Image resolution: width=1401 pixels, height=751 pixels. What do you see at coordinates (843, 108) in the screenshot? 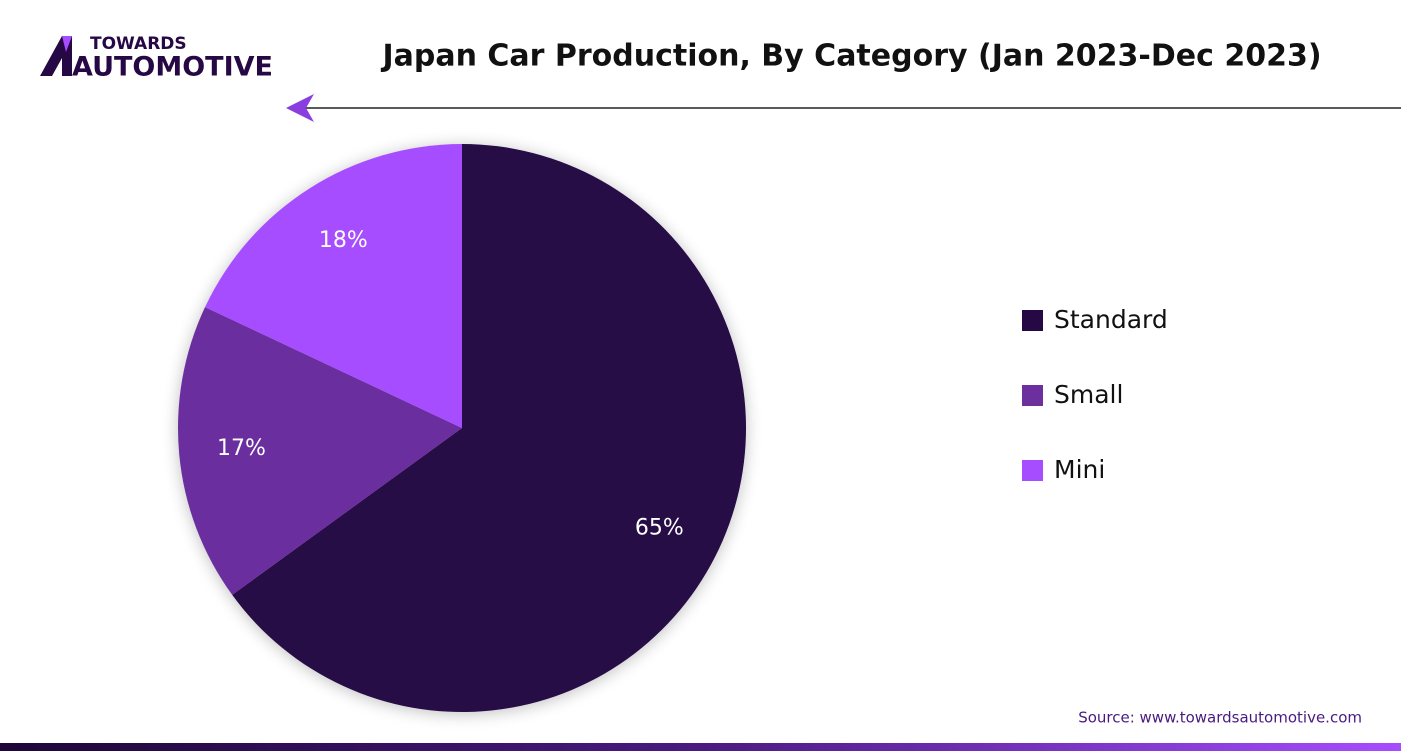
I see `title-arrow` at bounding box center [843, 108].